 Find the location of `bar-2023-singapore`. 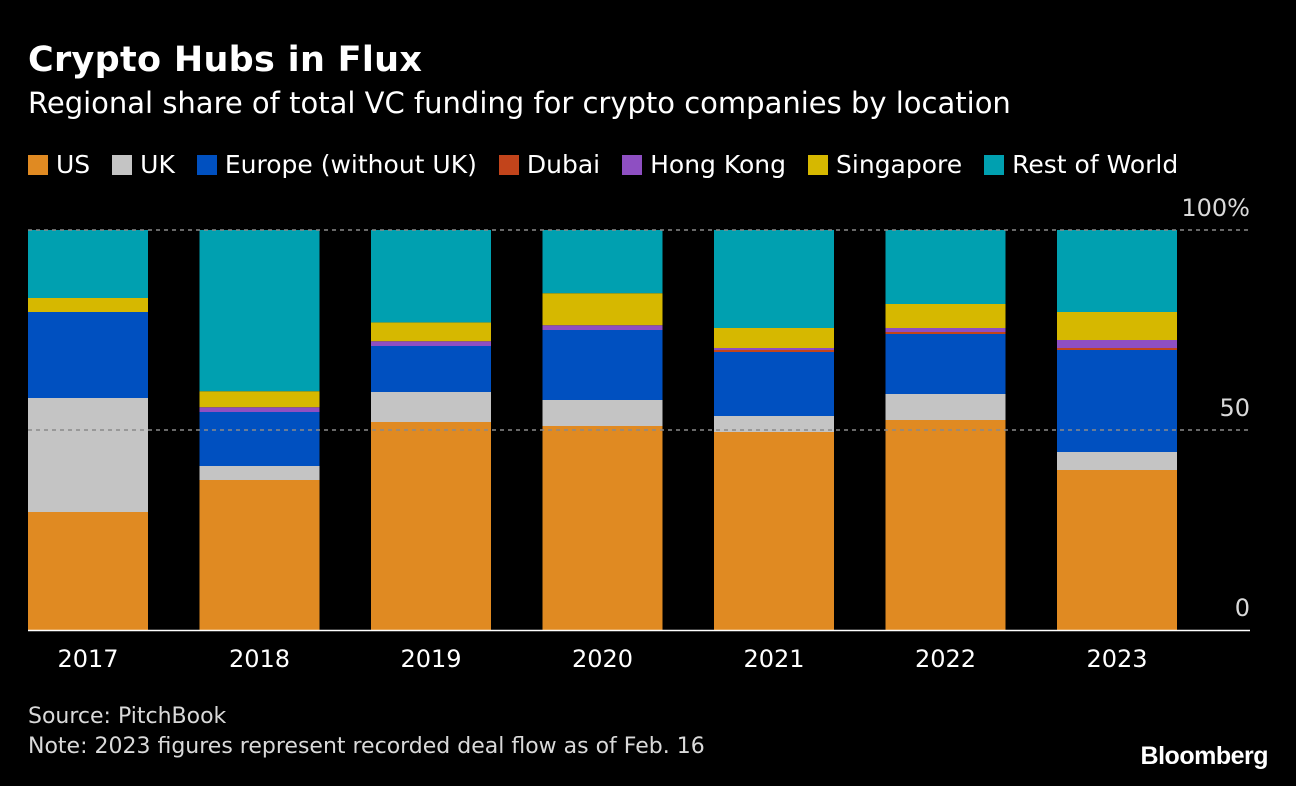

bar-2023-singapore is located at coordinates (1117, 326).